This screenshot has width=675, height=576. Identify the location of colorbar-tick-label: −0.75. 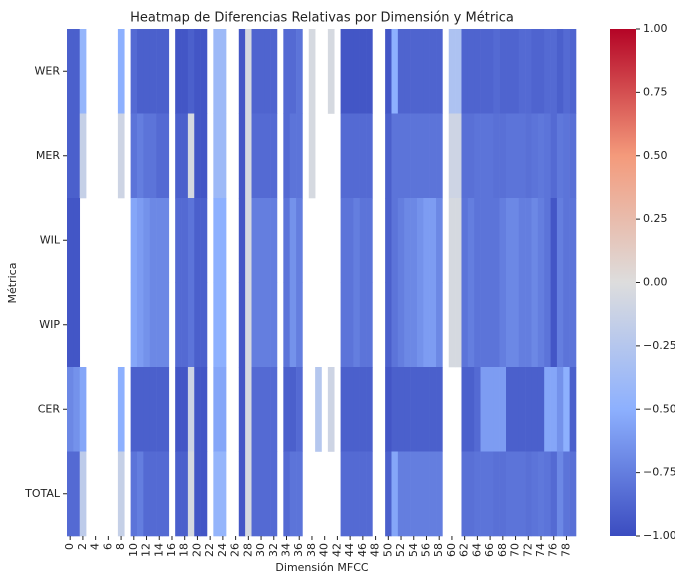
(659, 472).